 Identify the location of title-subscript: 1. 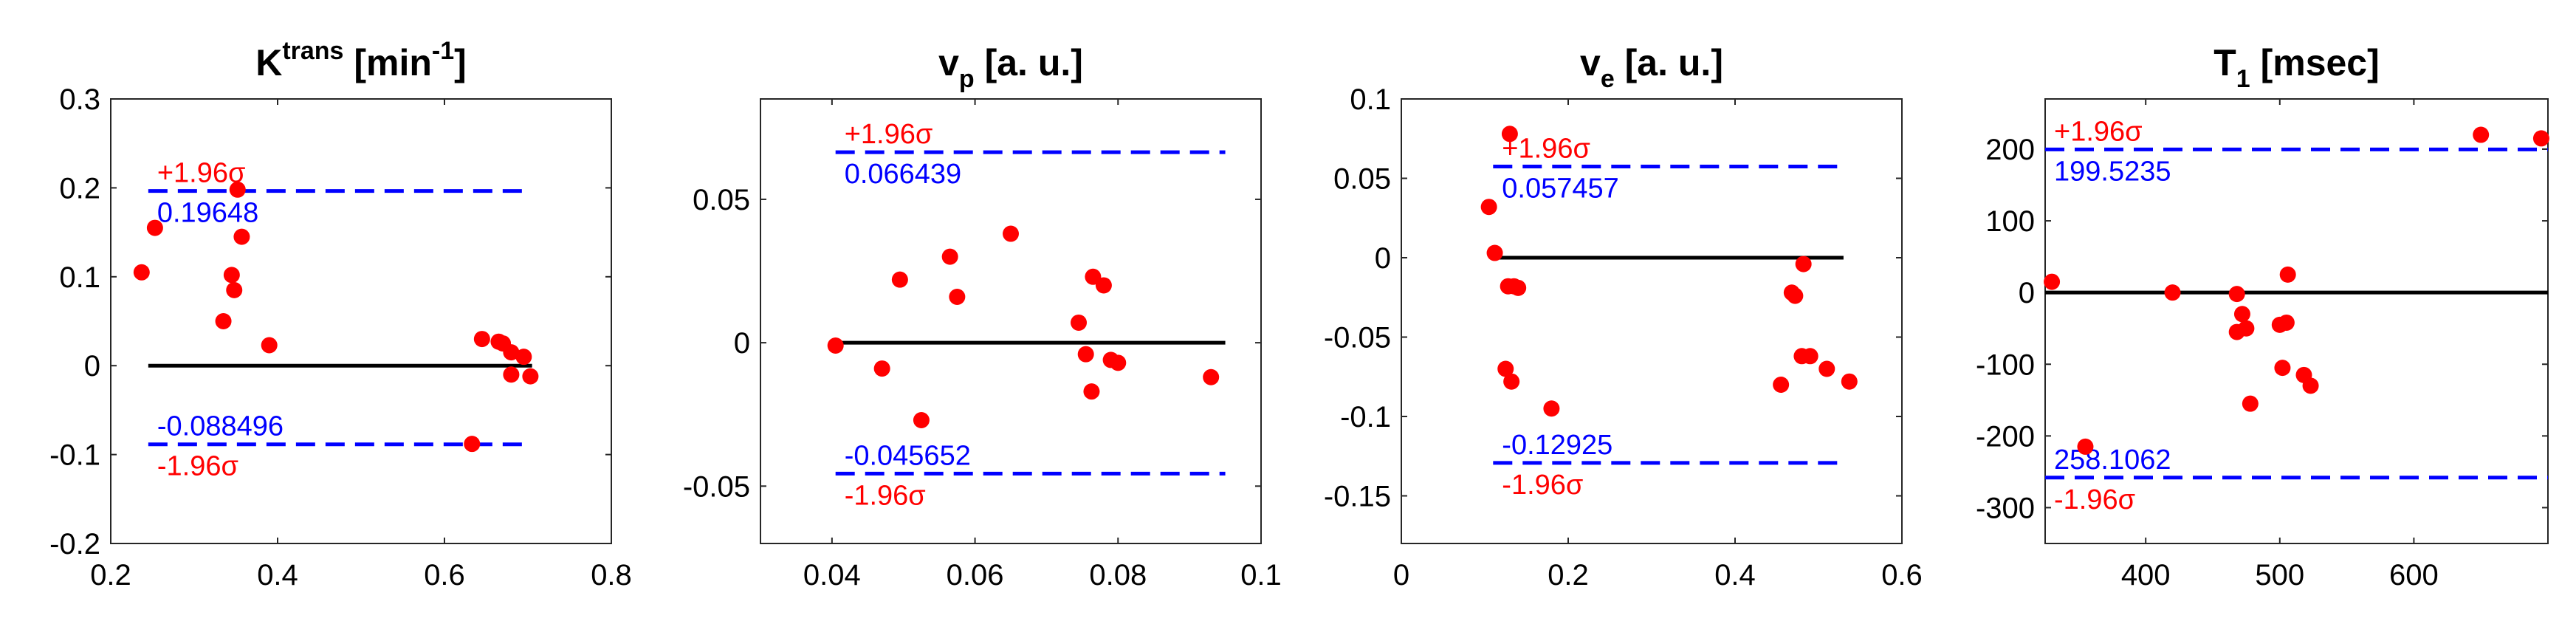
(2243, 79).